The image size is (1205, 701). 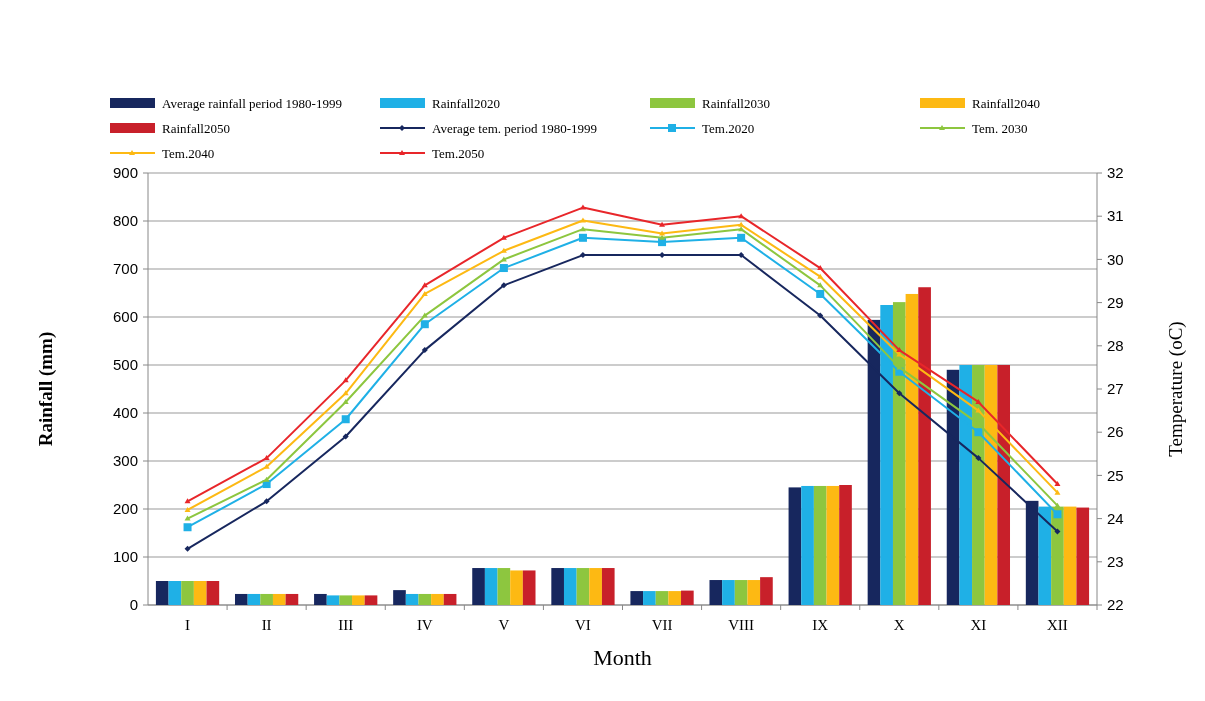 I want to click on y2-tick-label: 24, so click(x=1115, y=518).